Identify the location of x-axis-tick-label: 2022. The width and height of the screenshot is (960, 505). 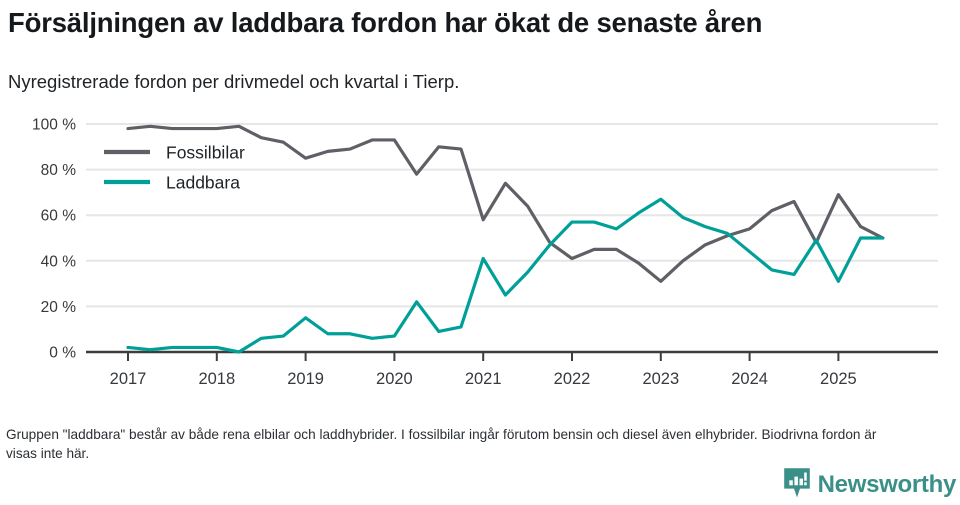
(572, 379).